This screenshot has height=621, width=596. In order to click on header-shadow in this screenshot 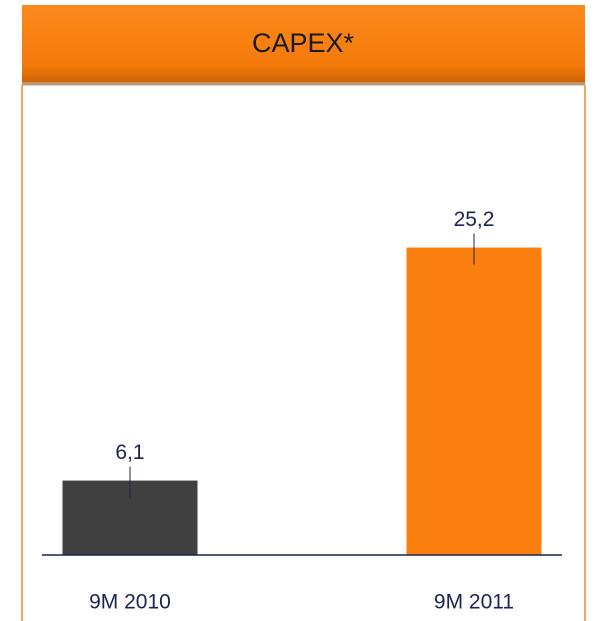, I will do `click(303, 84)`.